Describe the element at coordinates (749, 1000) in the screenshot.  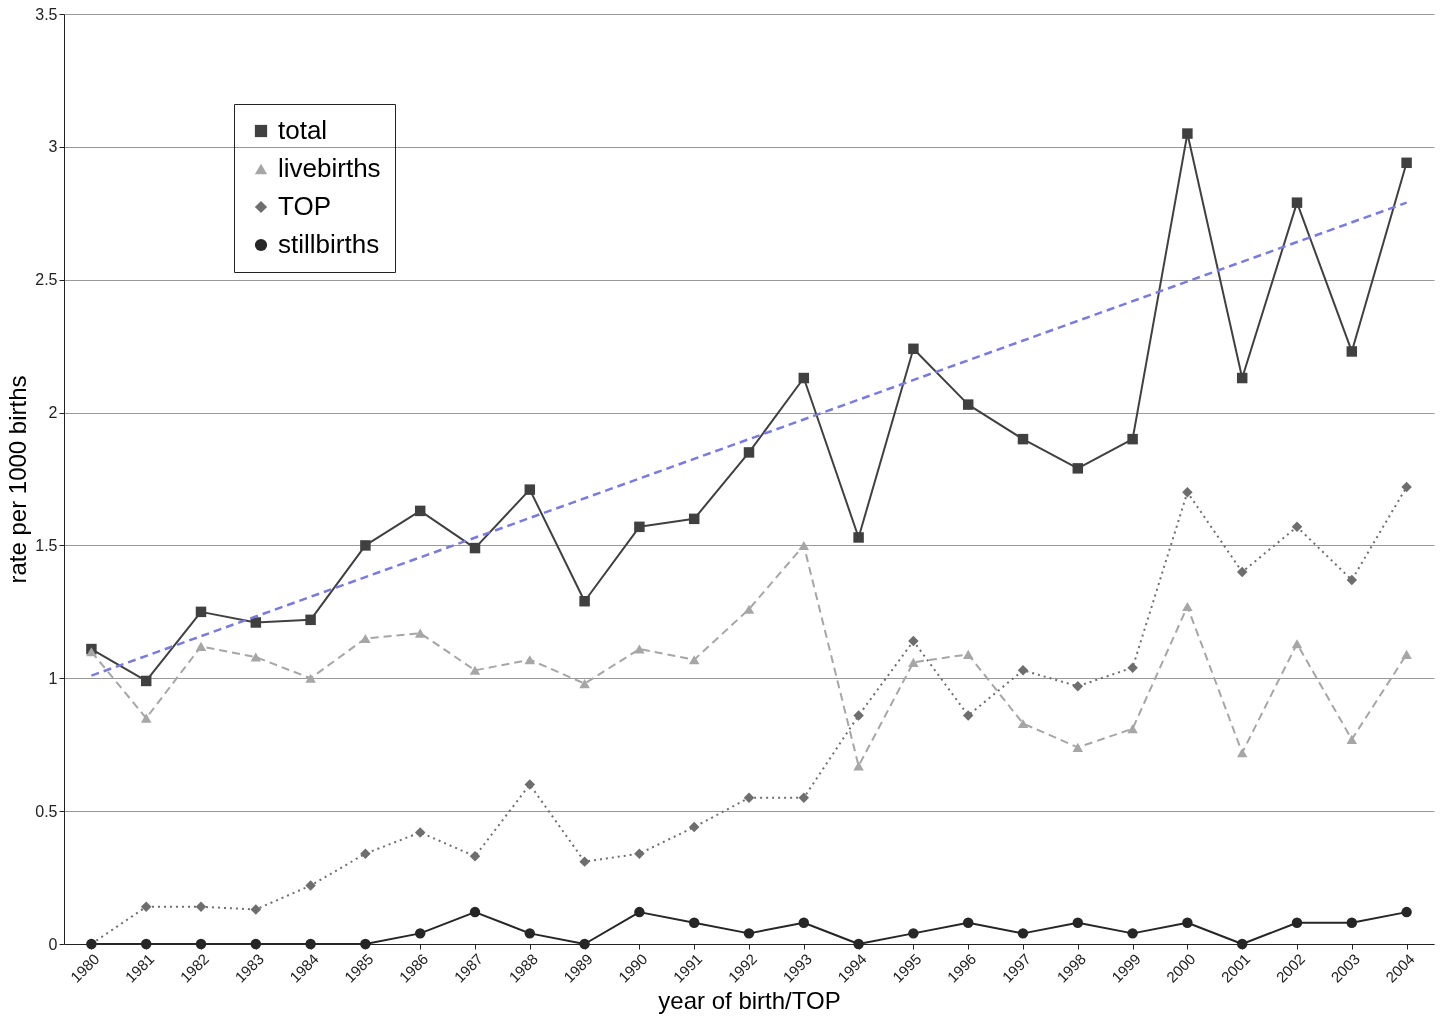
I see `x-axis-title: year of birth/TOP` at that location.